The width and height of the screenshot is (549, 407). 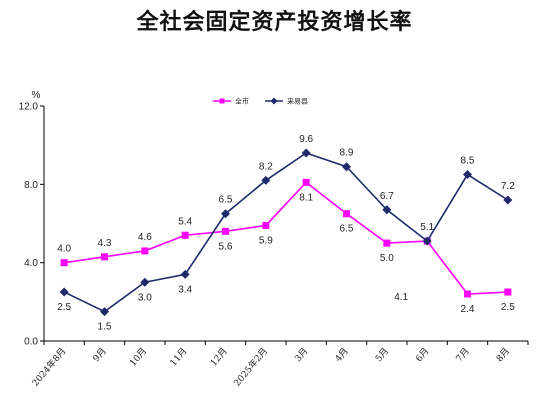 I want to click on x-tick-label: 4月, so click(x=342, y=355).